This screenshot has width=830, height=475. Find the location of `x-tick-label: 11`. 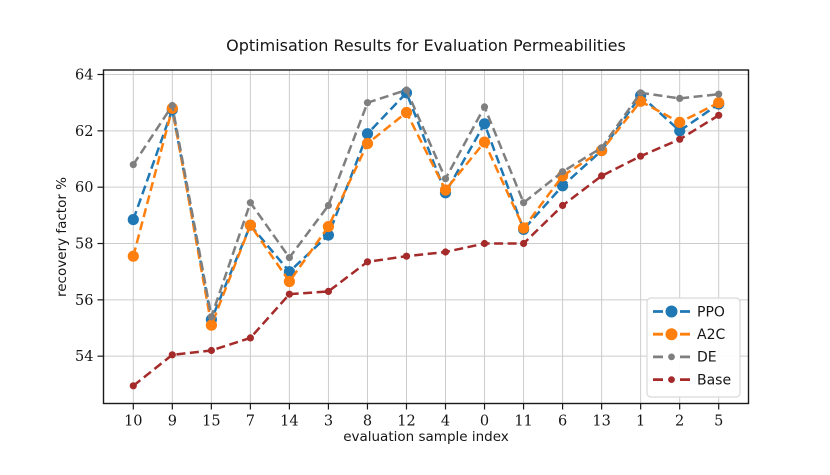

x-tick-label: 11 is located at coordinates (523, 422).